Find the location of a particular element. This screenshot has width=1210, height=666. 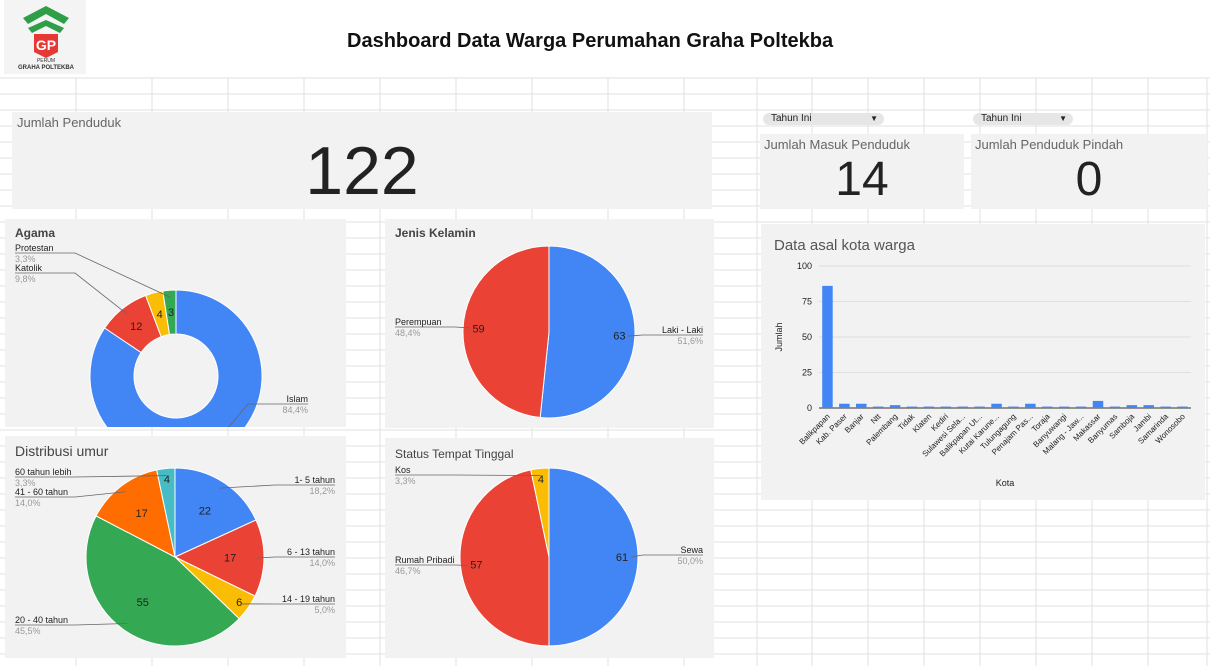

slice-percent-label: 46,7% is located at coordinates (408, 571).